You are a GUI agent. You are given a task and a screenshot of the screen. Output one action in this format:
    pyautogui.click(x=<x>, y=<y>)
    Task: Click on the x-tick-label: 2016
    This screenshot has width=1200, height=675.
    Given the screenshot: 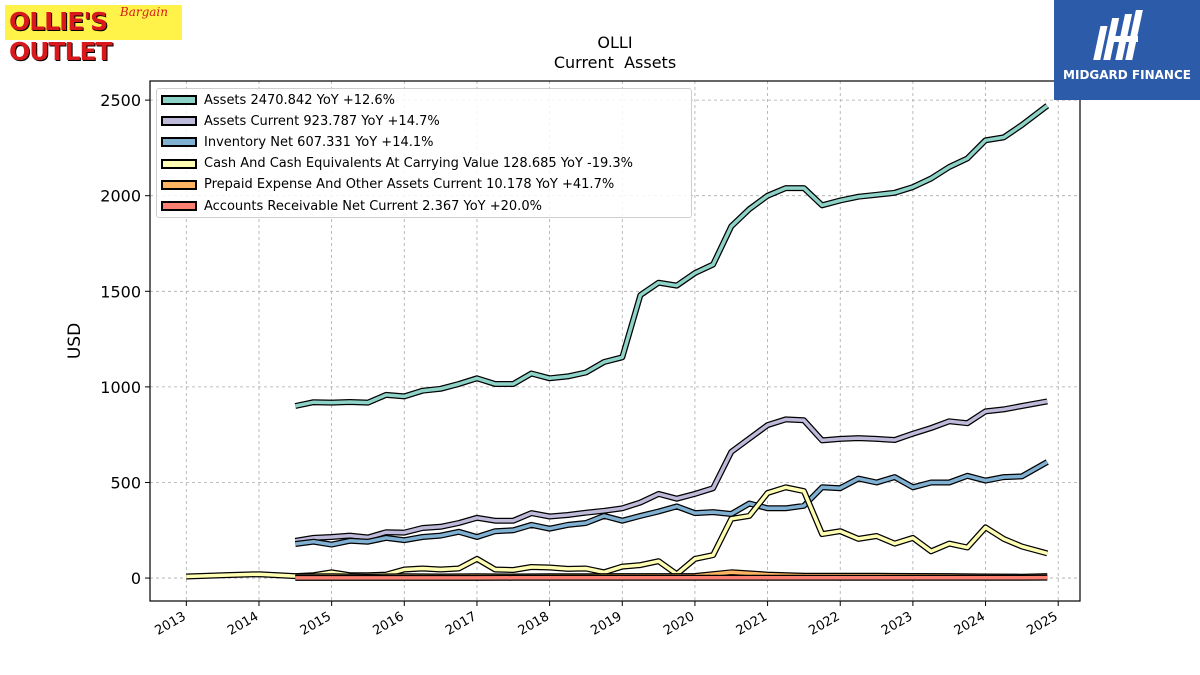 What is the action you would take?
    pyautogui.click(x=388, y=624)
    